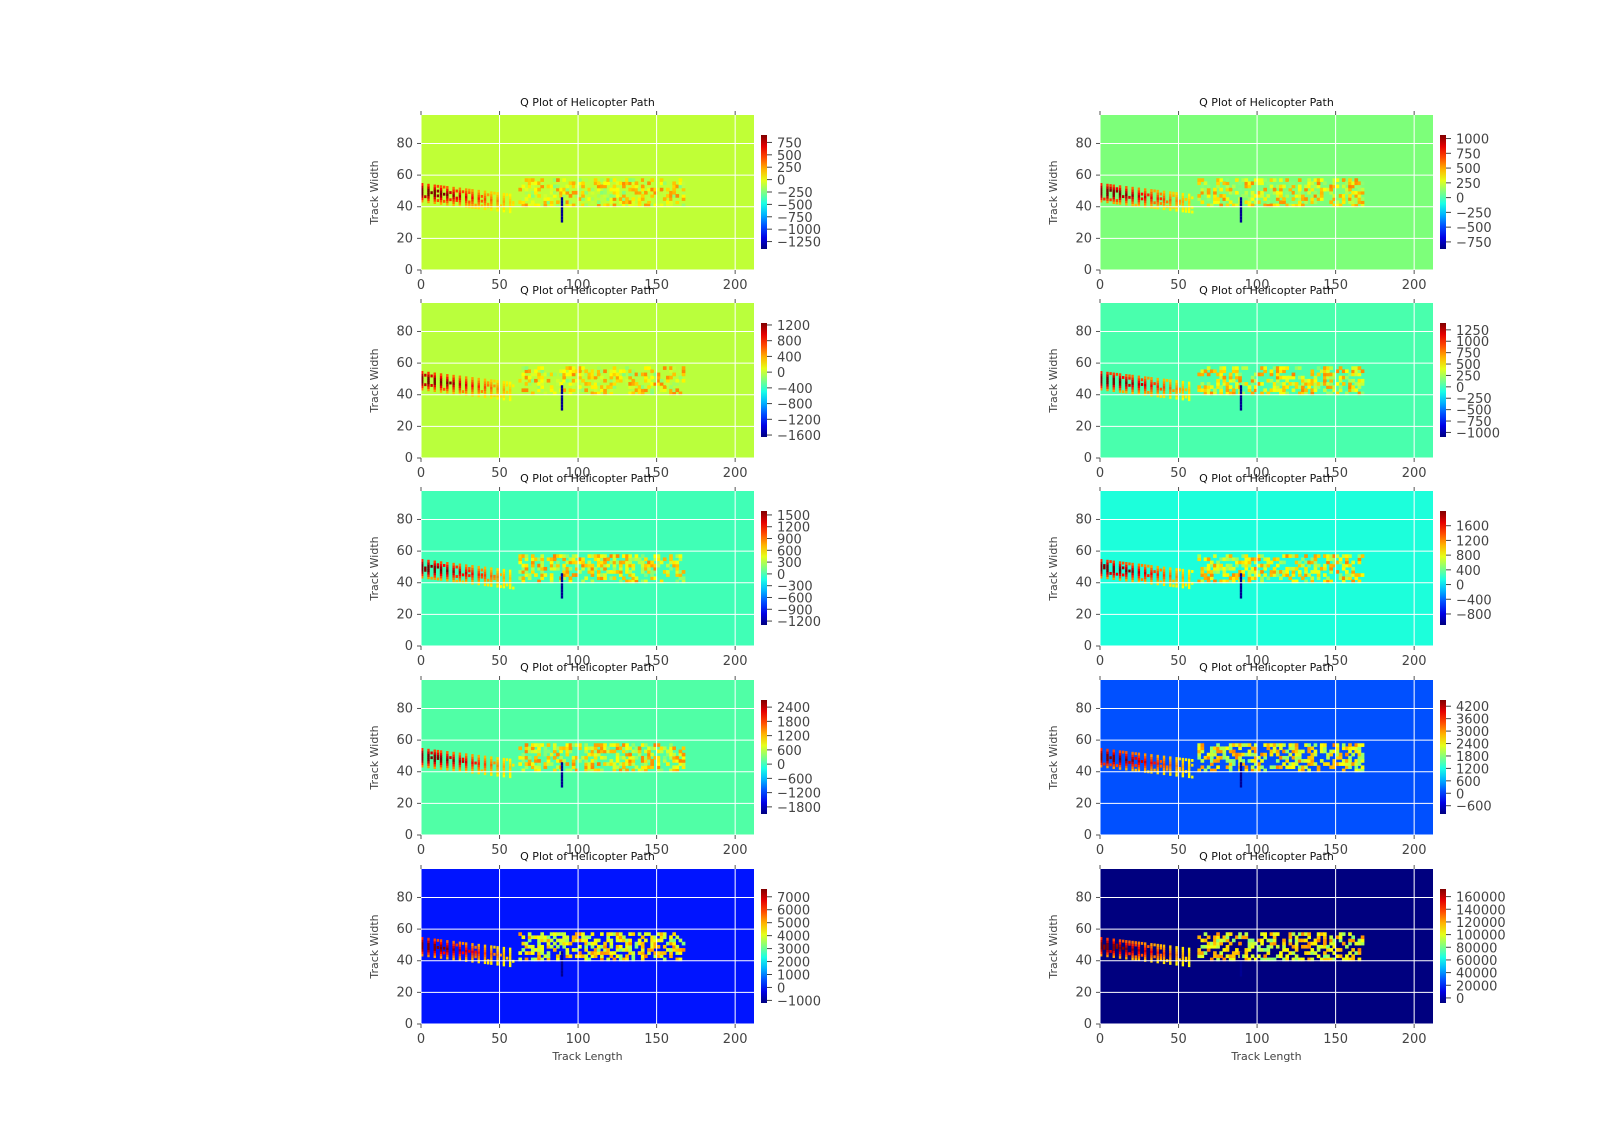  I want to click on y-tick-label: 60, so click(404, 929).